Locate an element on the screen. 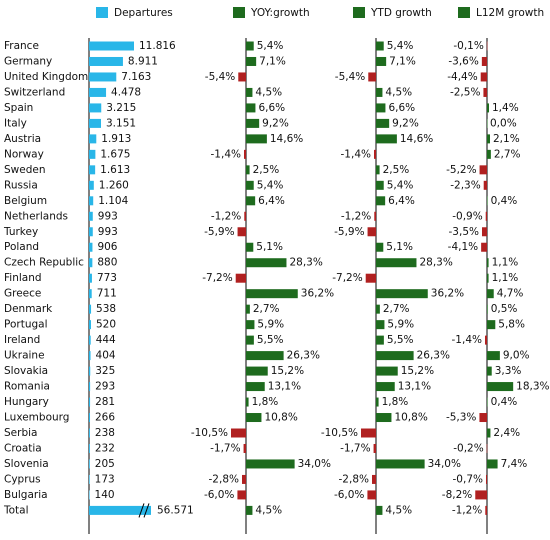 This screenshot has width=550, height=540. value-label: -5,9% is located at coordinates (349, 232).